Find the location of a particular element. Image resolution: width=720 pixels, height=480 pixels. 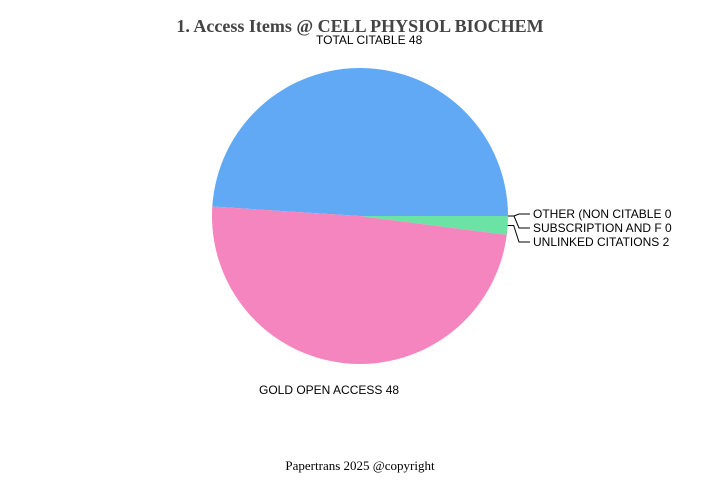

data-label: SUBSCRIPTION AND F 0 is located at coordinates (602, 228).